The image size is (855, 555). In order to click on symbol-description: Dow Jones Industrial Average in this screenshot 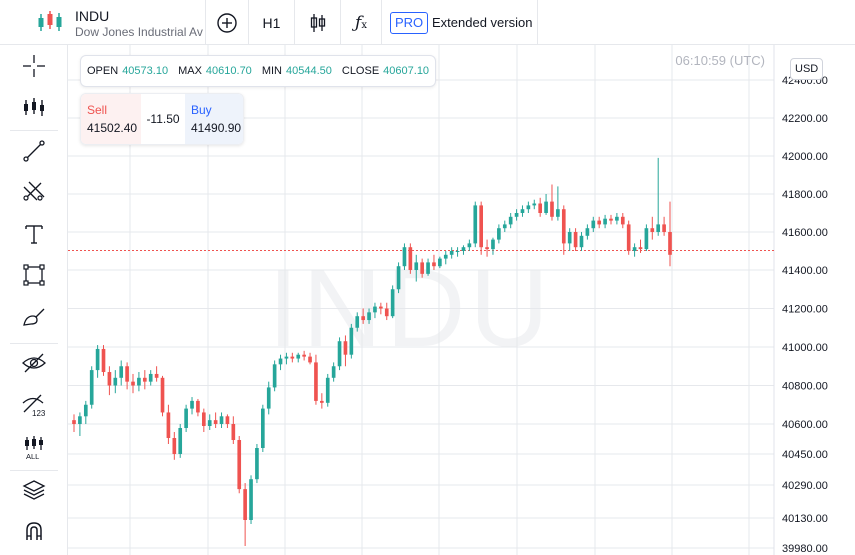, I will do `click(139, 32)`.